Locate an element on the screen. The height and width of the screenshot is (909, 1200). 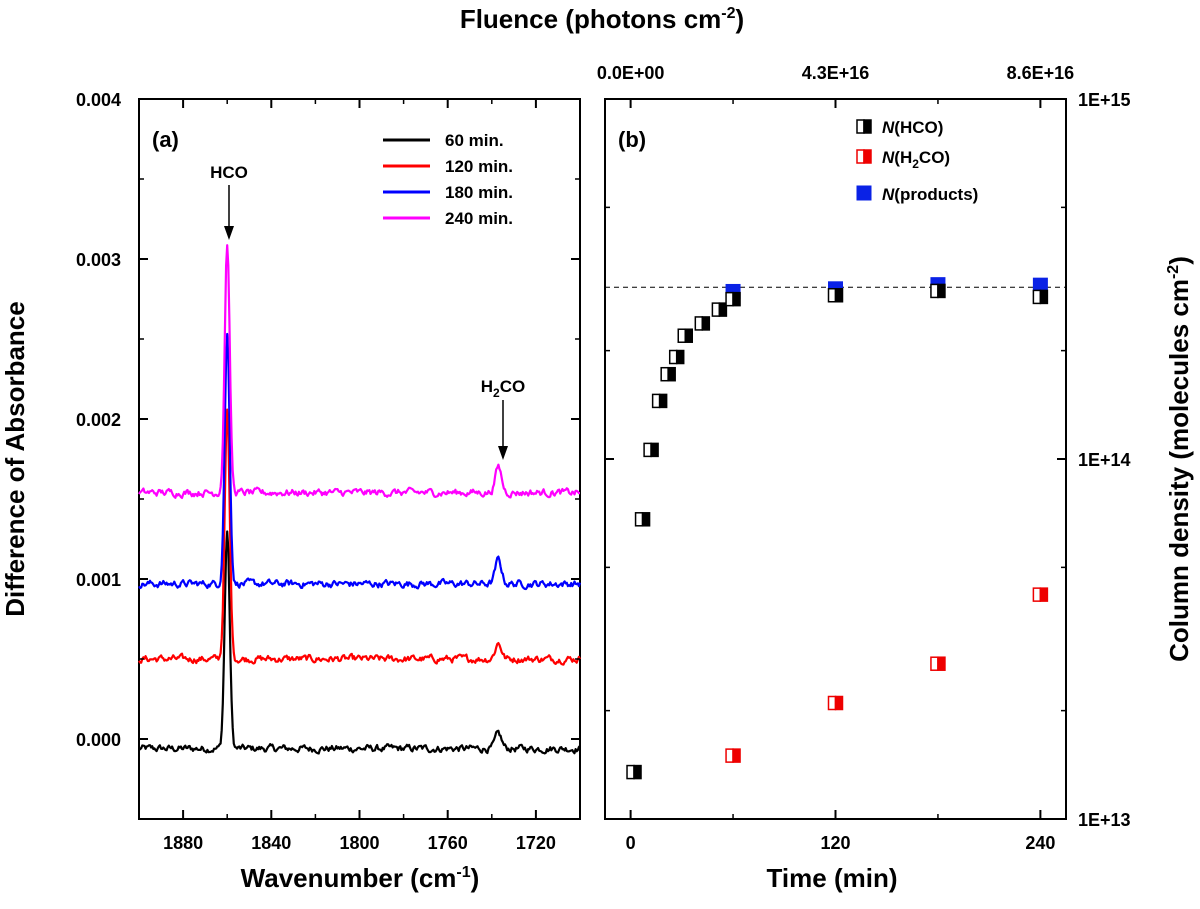
point-hco-5-white is located at coordinates (673, 357).